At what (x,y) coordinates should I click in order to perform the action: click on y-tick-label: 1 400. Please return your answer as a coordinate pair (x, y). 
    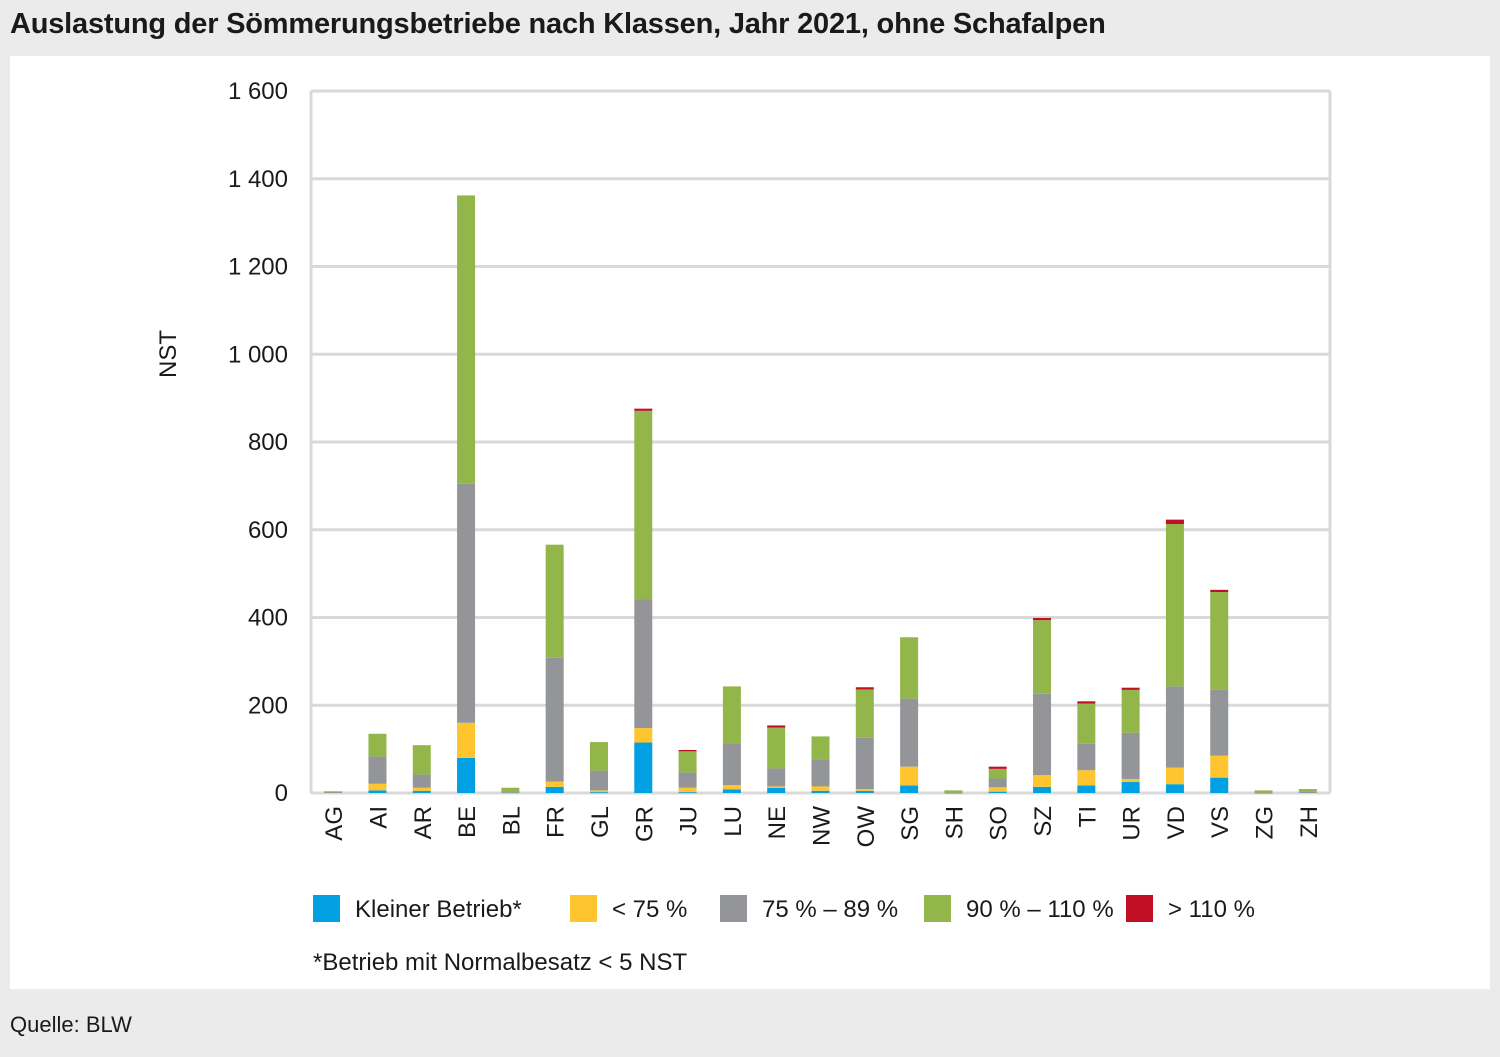
    Looking at the image, I should click on (258, 179).